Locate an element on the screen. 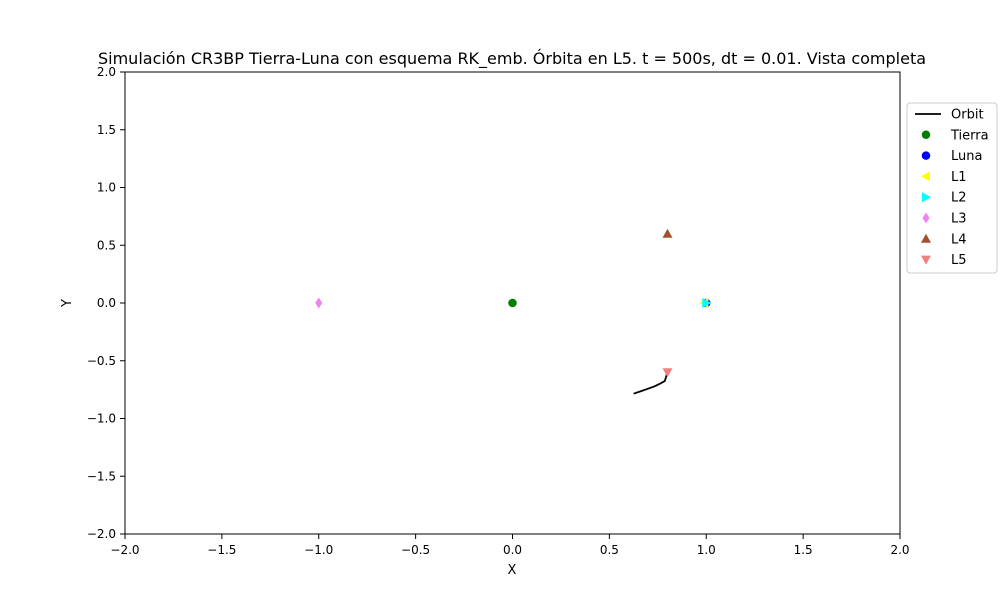  point-tierra is located at coordinates (512, 303).